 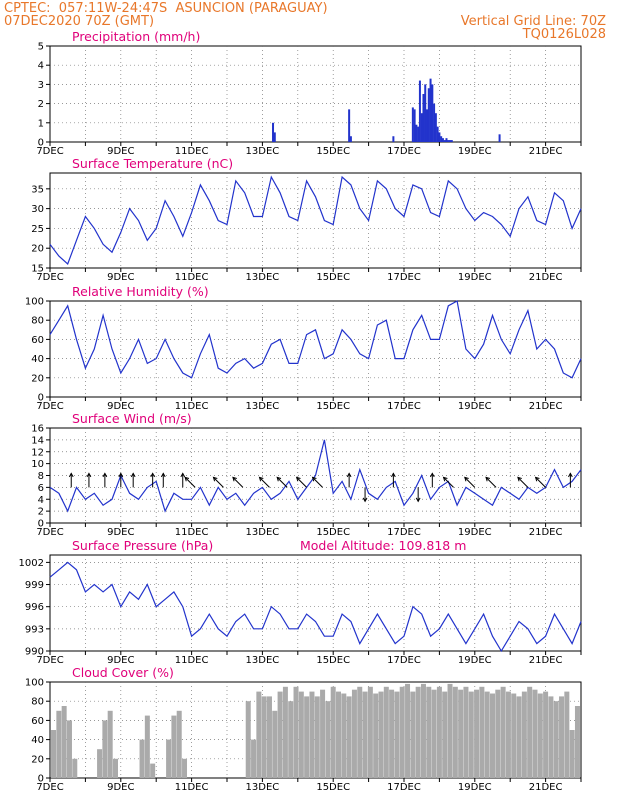 I want to click on panel-4-xtick-label: 11DEC, so click(x=192, y=532).